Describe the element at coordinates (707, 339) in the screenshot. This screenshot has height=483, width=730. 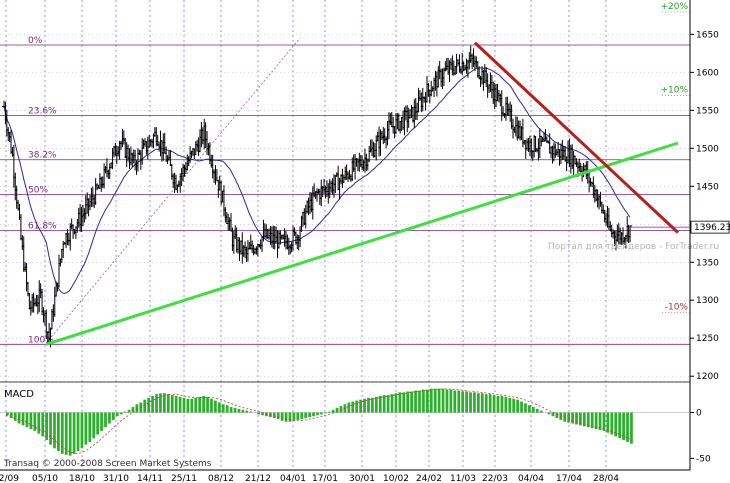
I see `price-tick-label: 1250` at that location.